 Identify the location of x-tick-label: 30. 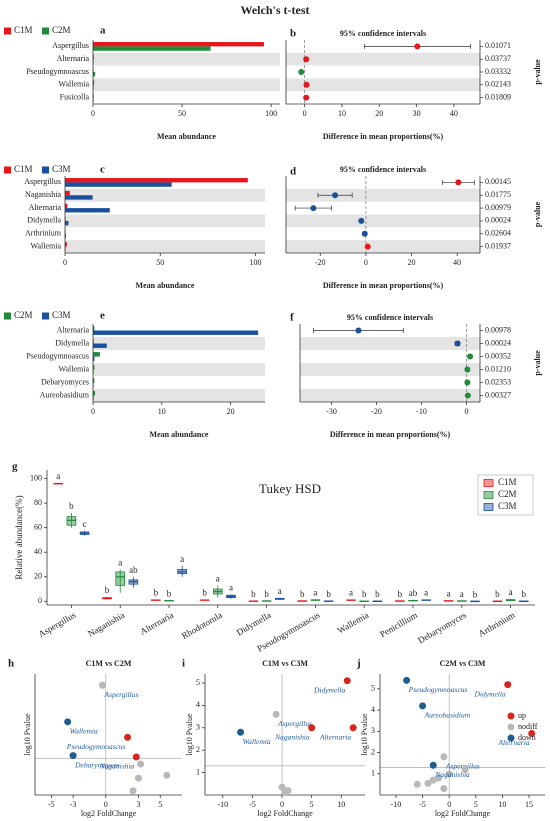
(417, 113).